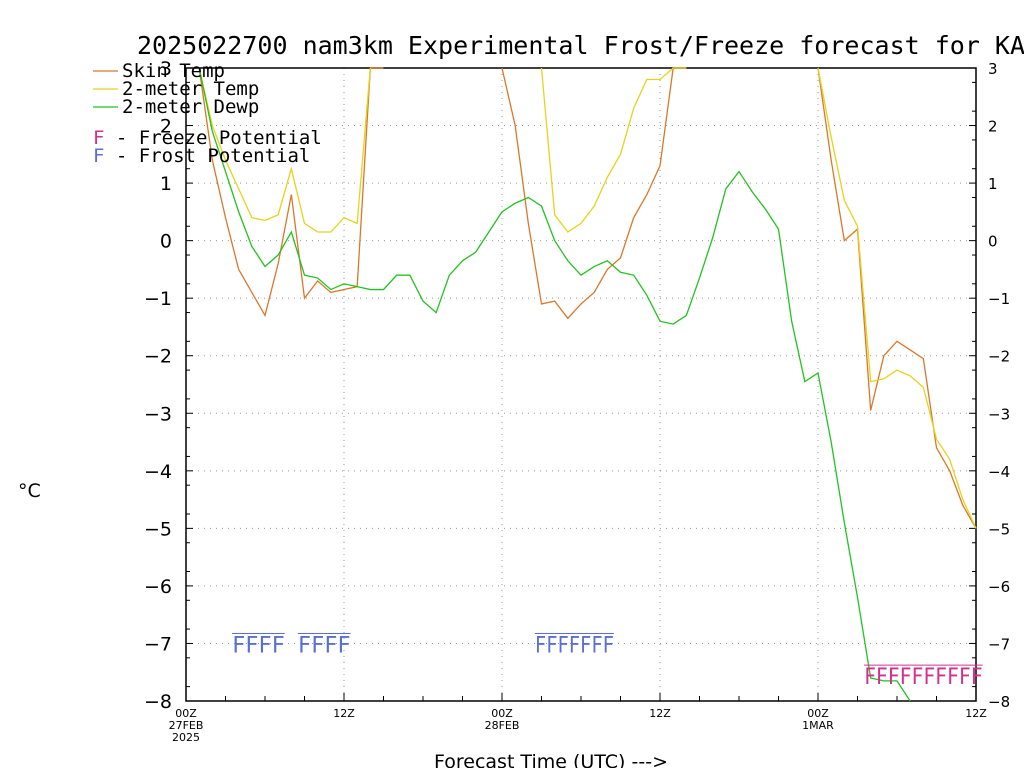  What do you see at coordinates (158, 529) in the screenshot?
I see `y-tick-label: −5` at bounding box center [158, 529].